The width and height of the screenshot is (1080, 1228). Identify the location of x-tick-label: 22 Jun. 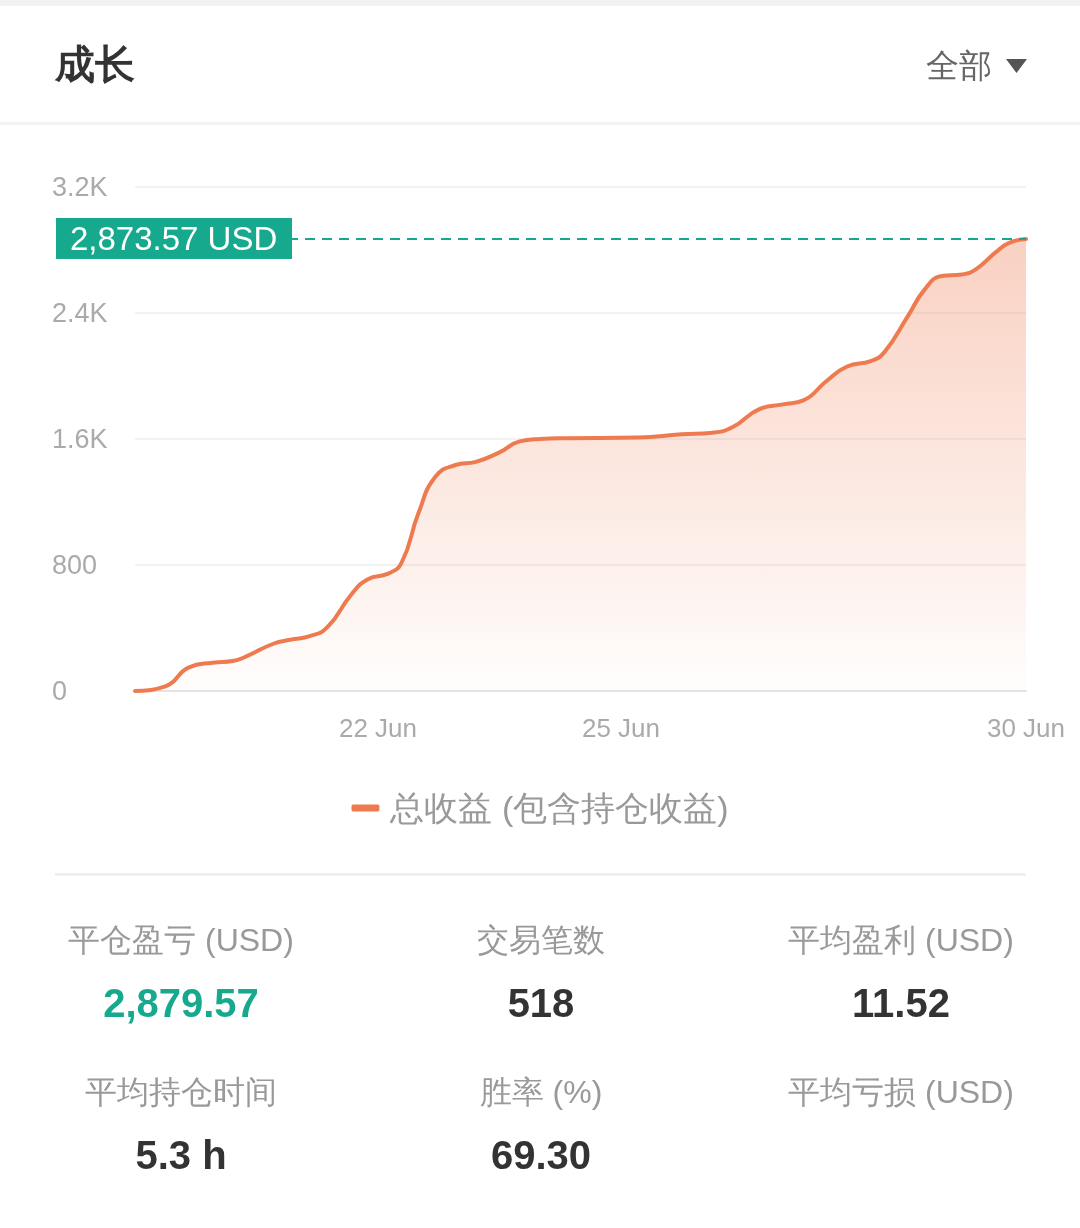
(378, 728).